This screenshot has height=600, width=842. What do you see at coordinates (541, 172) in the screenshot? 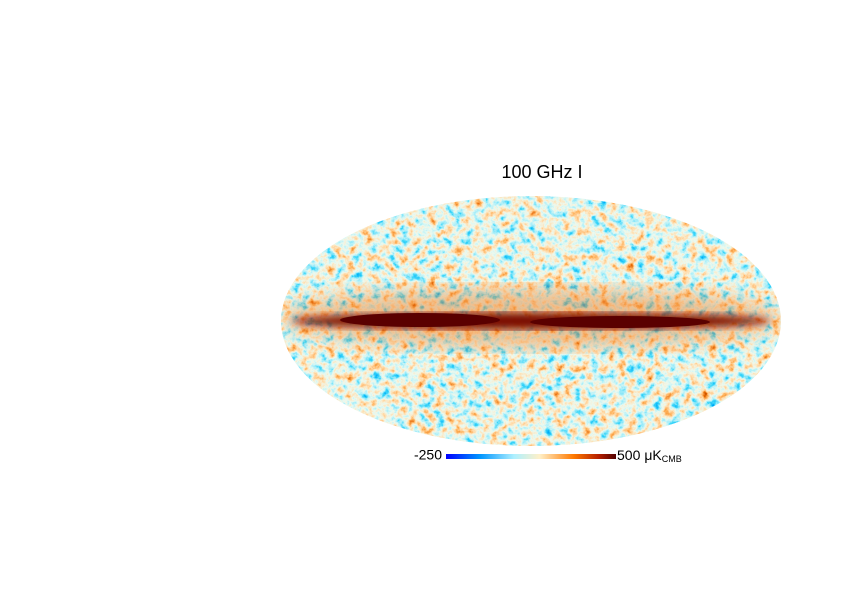
I see `map-title: 100 GHz I` at bounding box center [541, 172].